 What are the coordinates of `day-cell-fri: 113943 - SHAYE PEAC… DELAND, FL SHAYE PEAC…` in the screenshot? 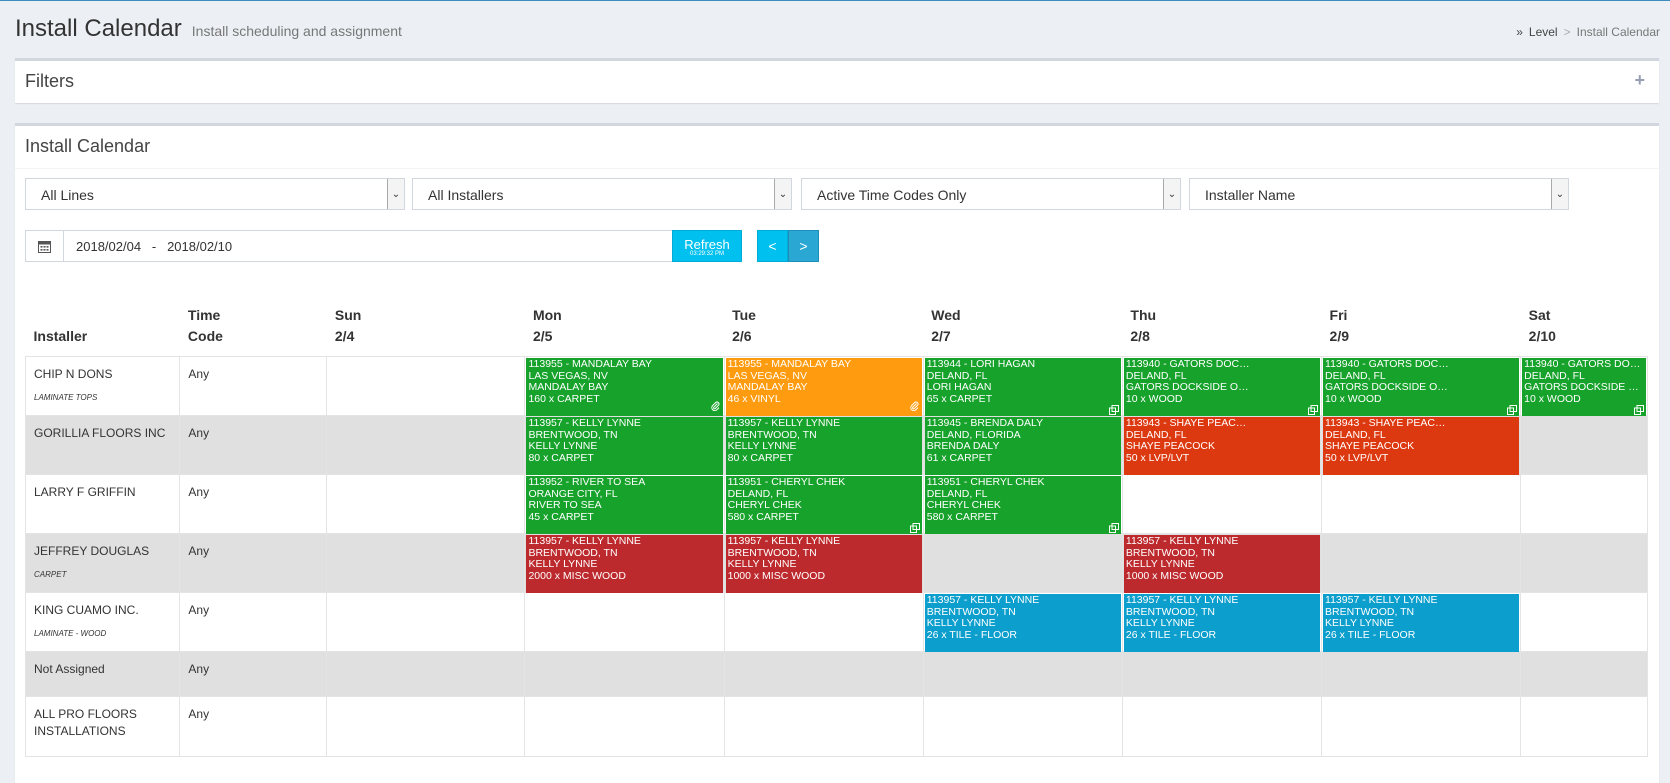 It's located at (1421, 445).